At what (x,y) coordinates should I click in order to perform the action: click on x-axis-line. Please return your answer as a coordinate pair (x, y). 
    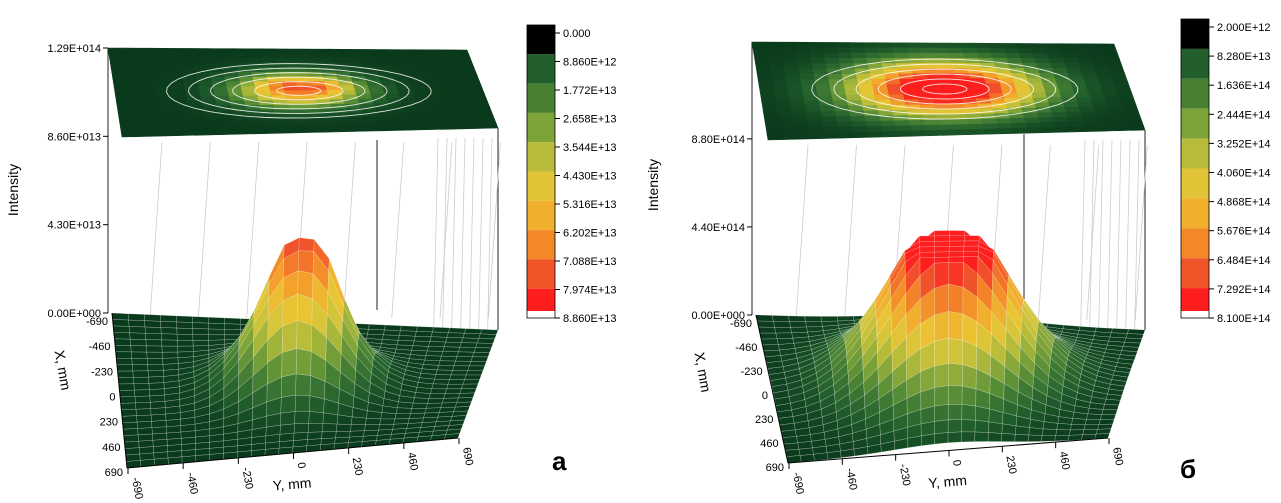
    Looking at the image, I should click on (772, 389).